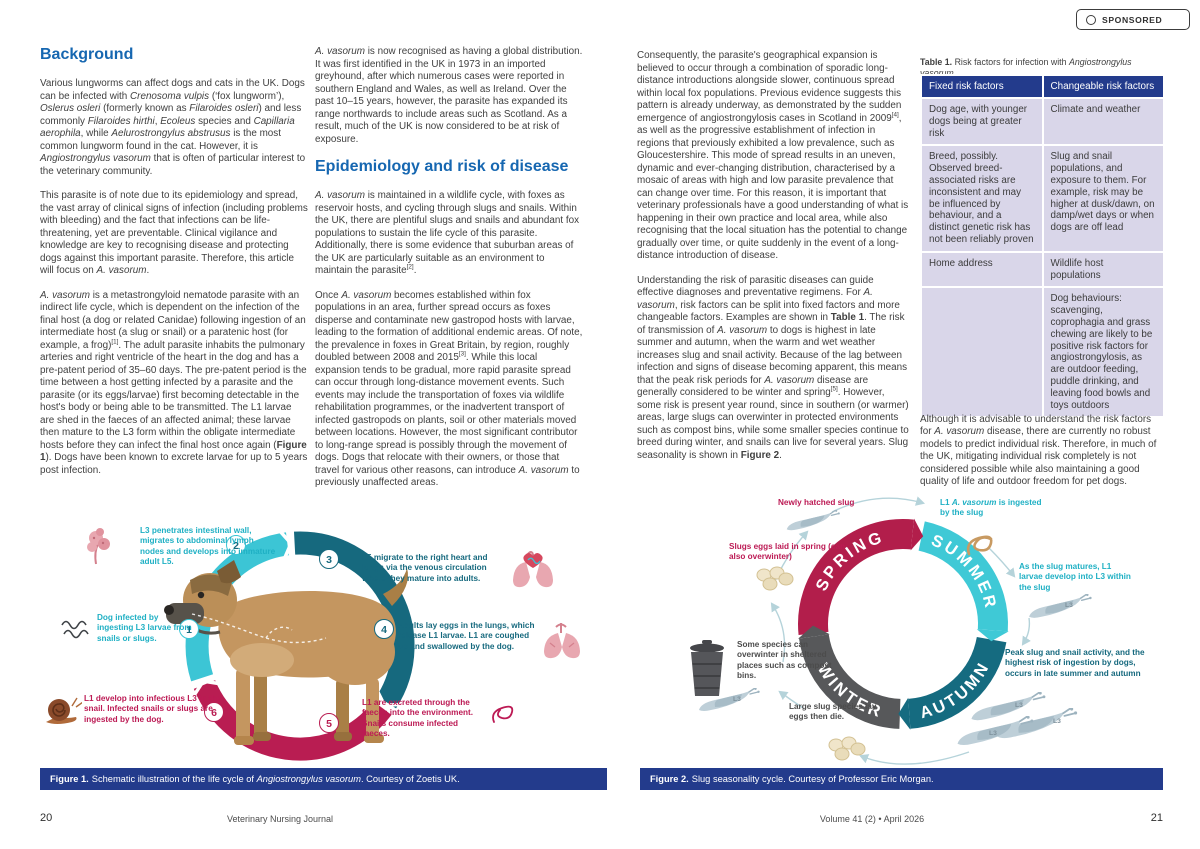  Describe the element at coordinates (98, 546) in the screenshot. I see `lymph-node-icon` at that location.